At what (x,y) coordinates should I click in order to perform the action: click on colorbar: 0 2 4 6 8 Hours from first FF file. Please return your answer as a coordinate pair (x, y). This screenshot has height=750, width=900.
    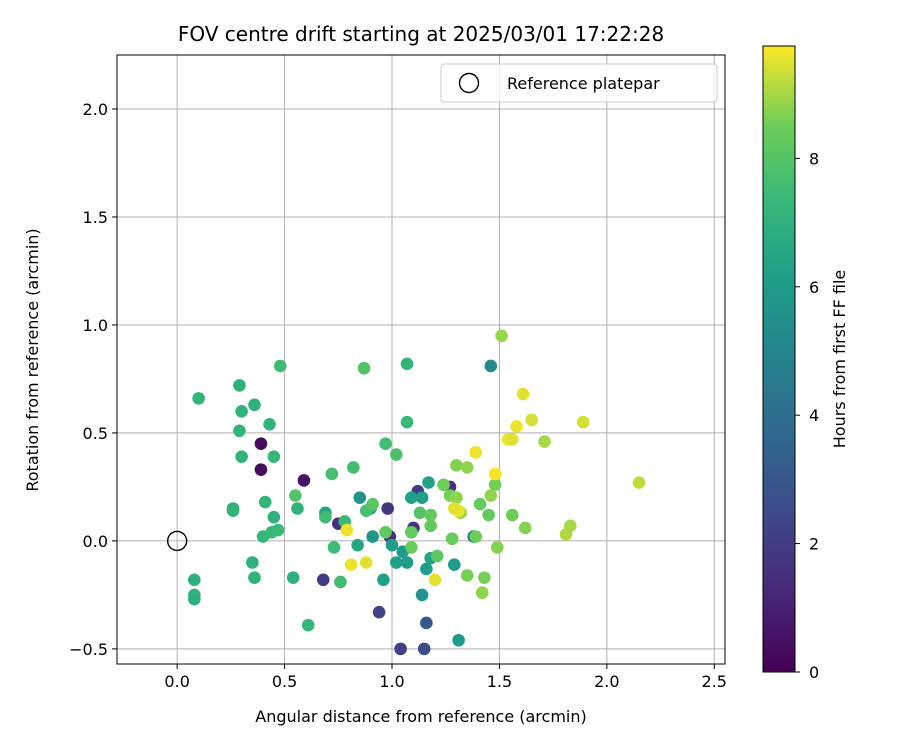
    Looking at the image, I should click on (805, 363).